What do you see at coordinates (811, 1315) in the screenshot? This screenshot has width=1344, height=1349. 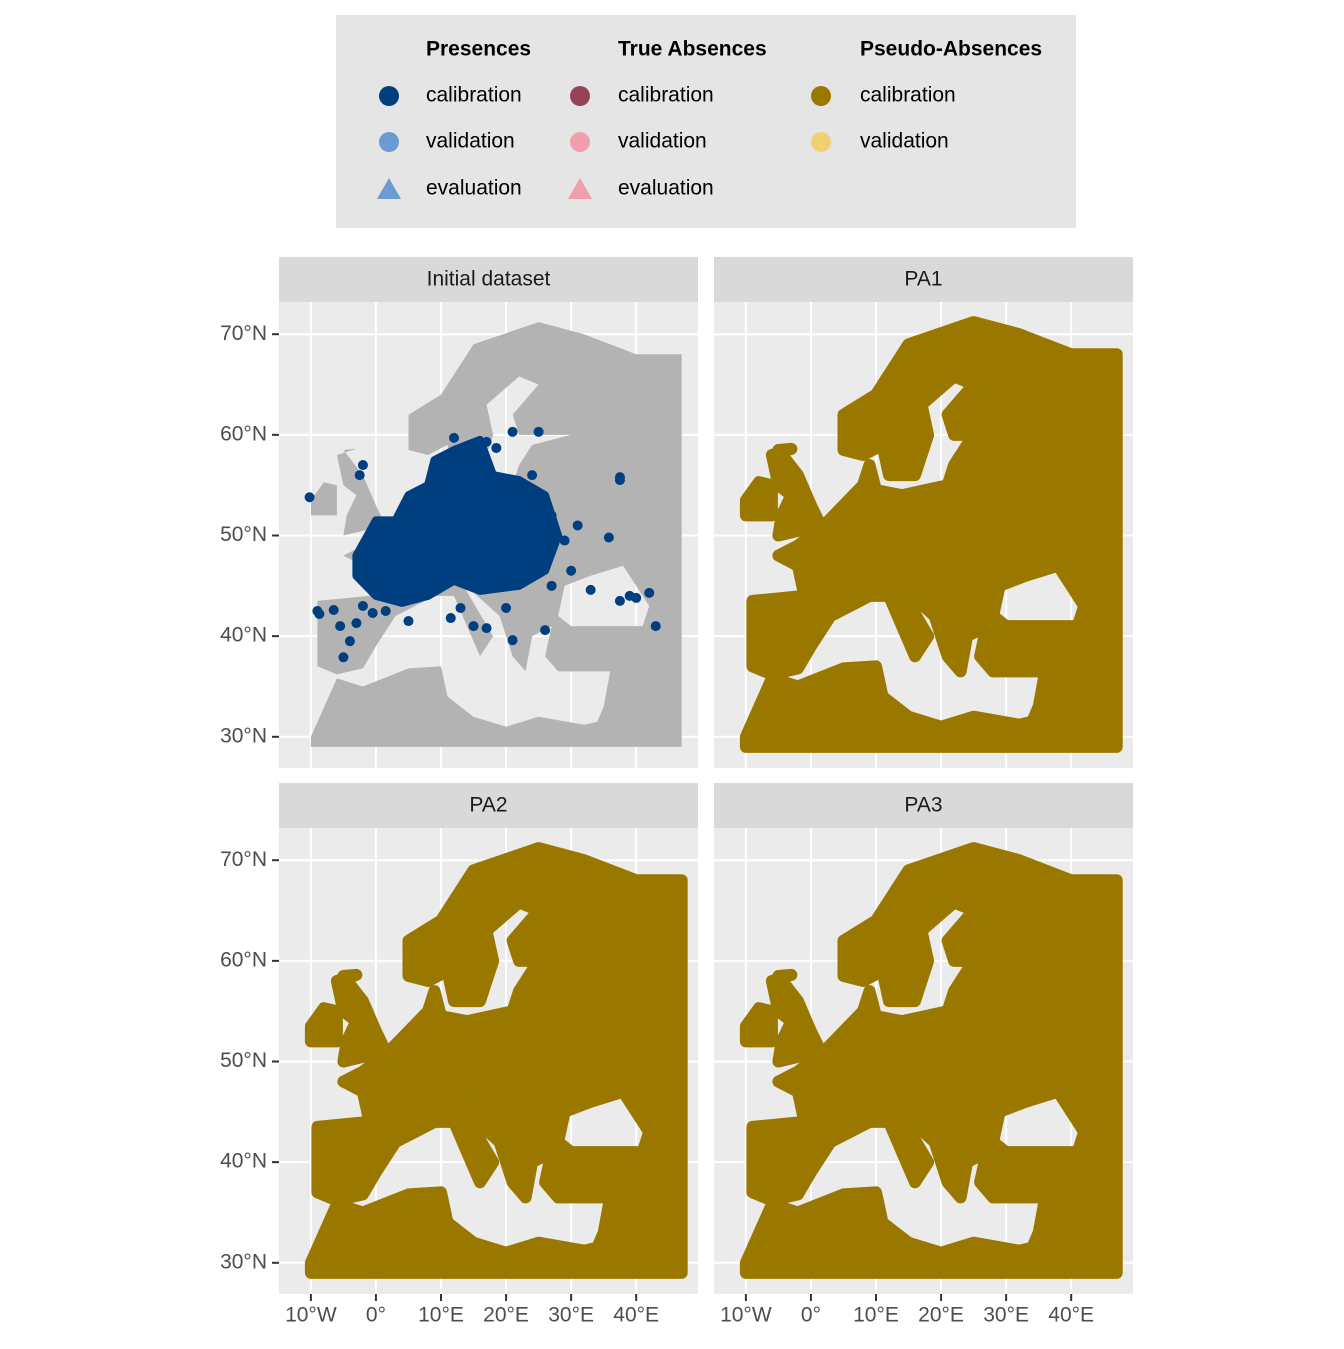 I see `x-tick-label: 0°` at bounding box center [811, 1315].